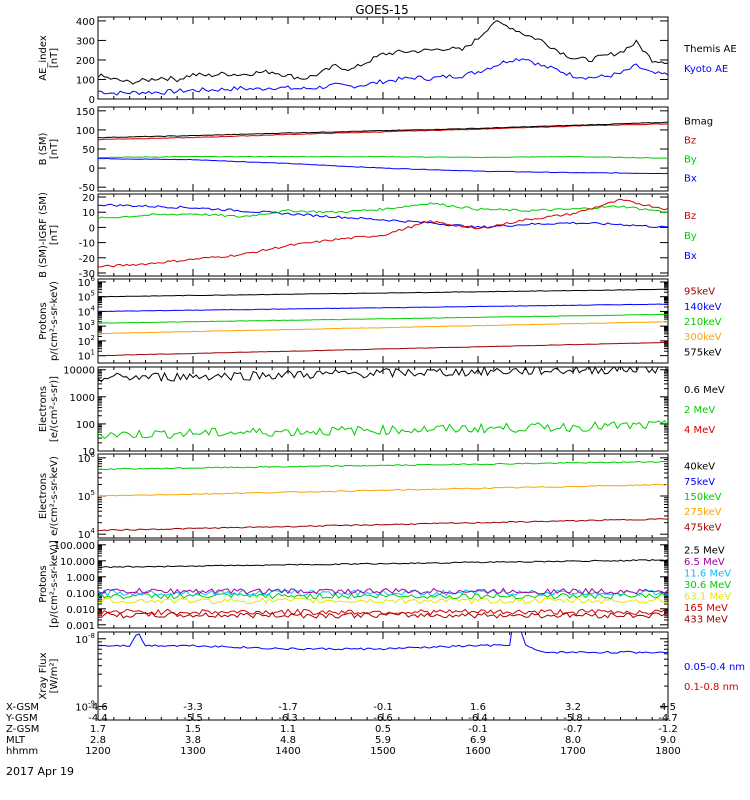  I want to click on y-axis-label: B (SM)-IGRF (SM)[nT], so click(49, 235).